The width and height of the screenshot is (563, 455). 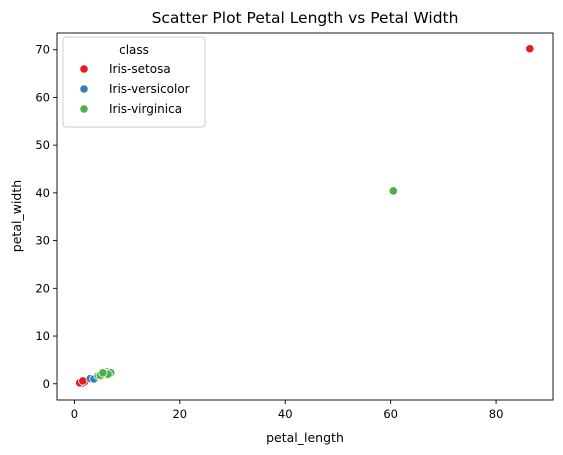 What do you see at coordinates (390, 414) in the screenshot?
I see `x-tick-label-3: 60` at bounding box center [390, 414].